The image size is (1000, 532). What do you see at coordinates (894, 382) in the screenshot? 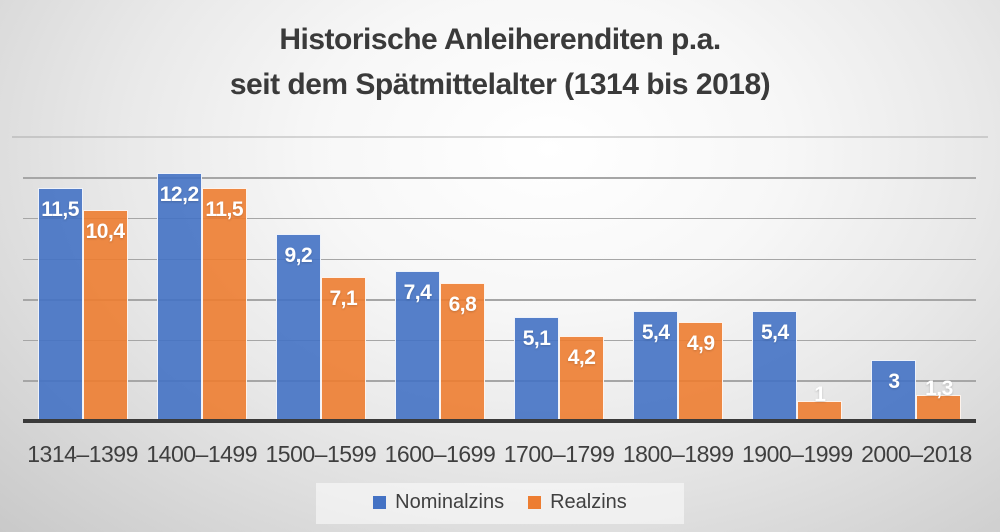
I see `bar-value-label: 3` at bounding box center [894, 382].